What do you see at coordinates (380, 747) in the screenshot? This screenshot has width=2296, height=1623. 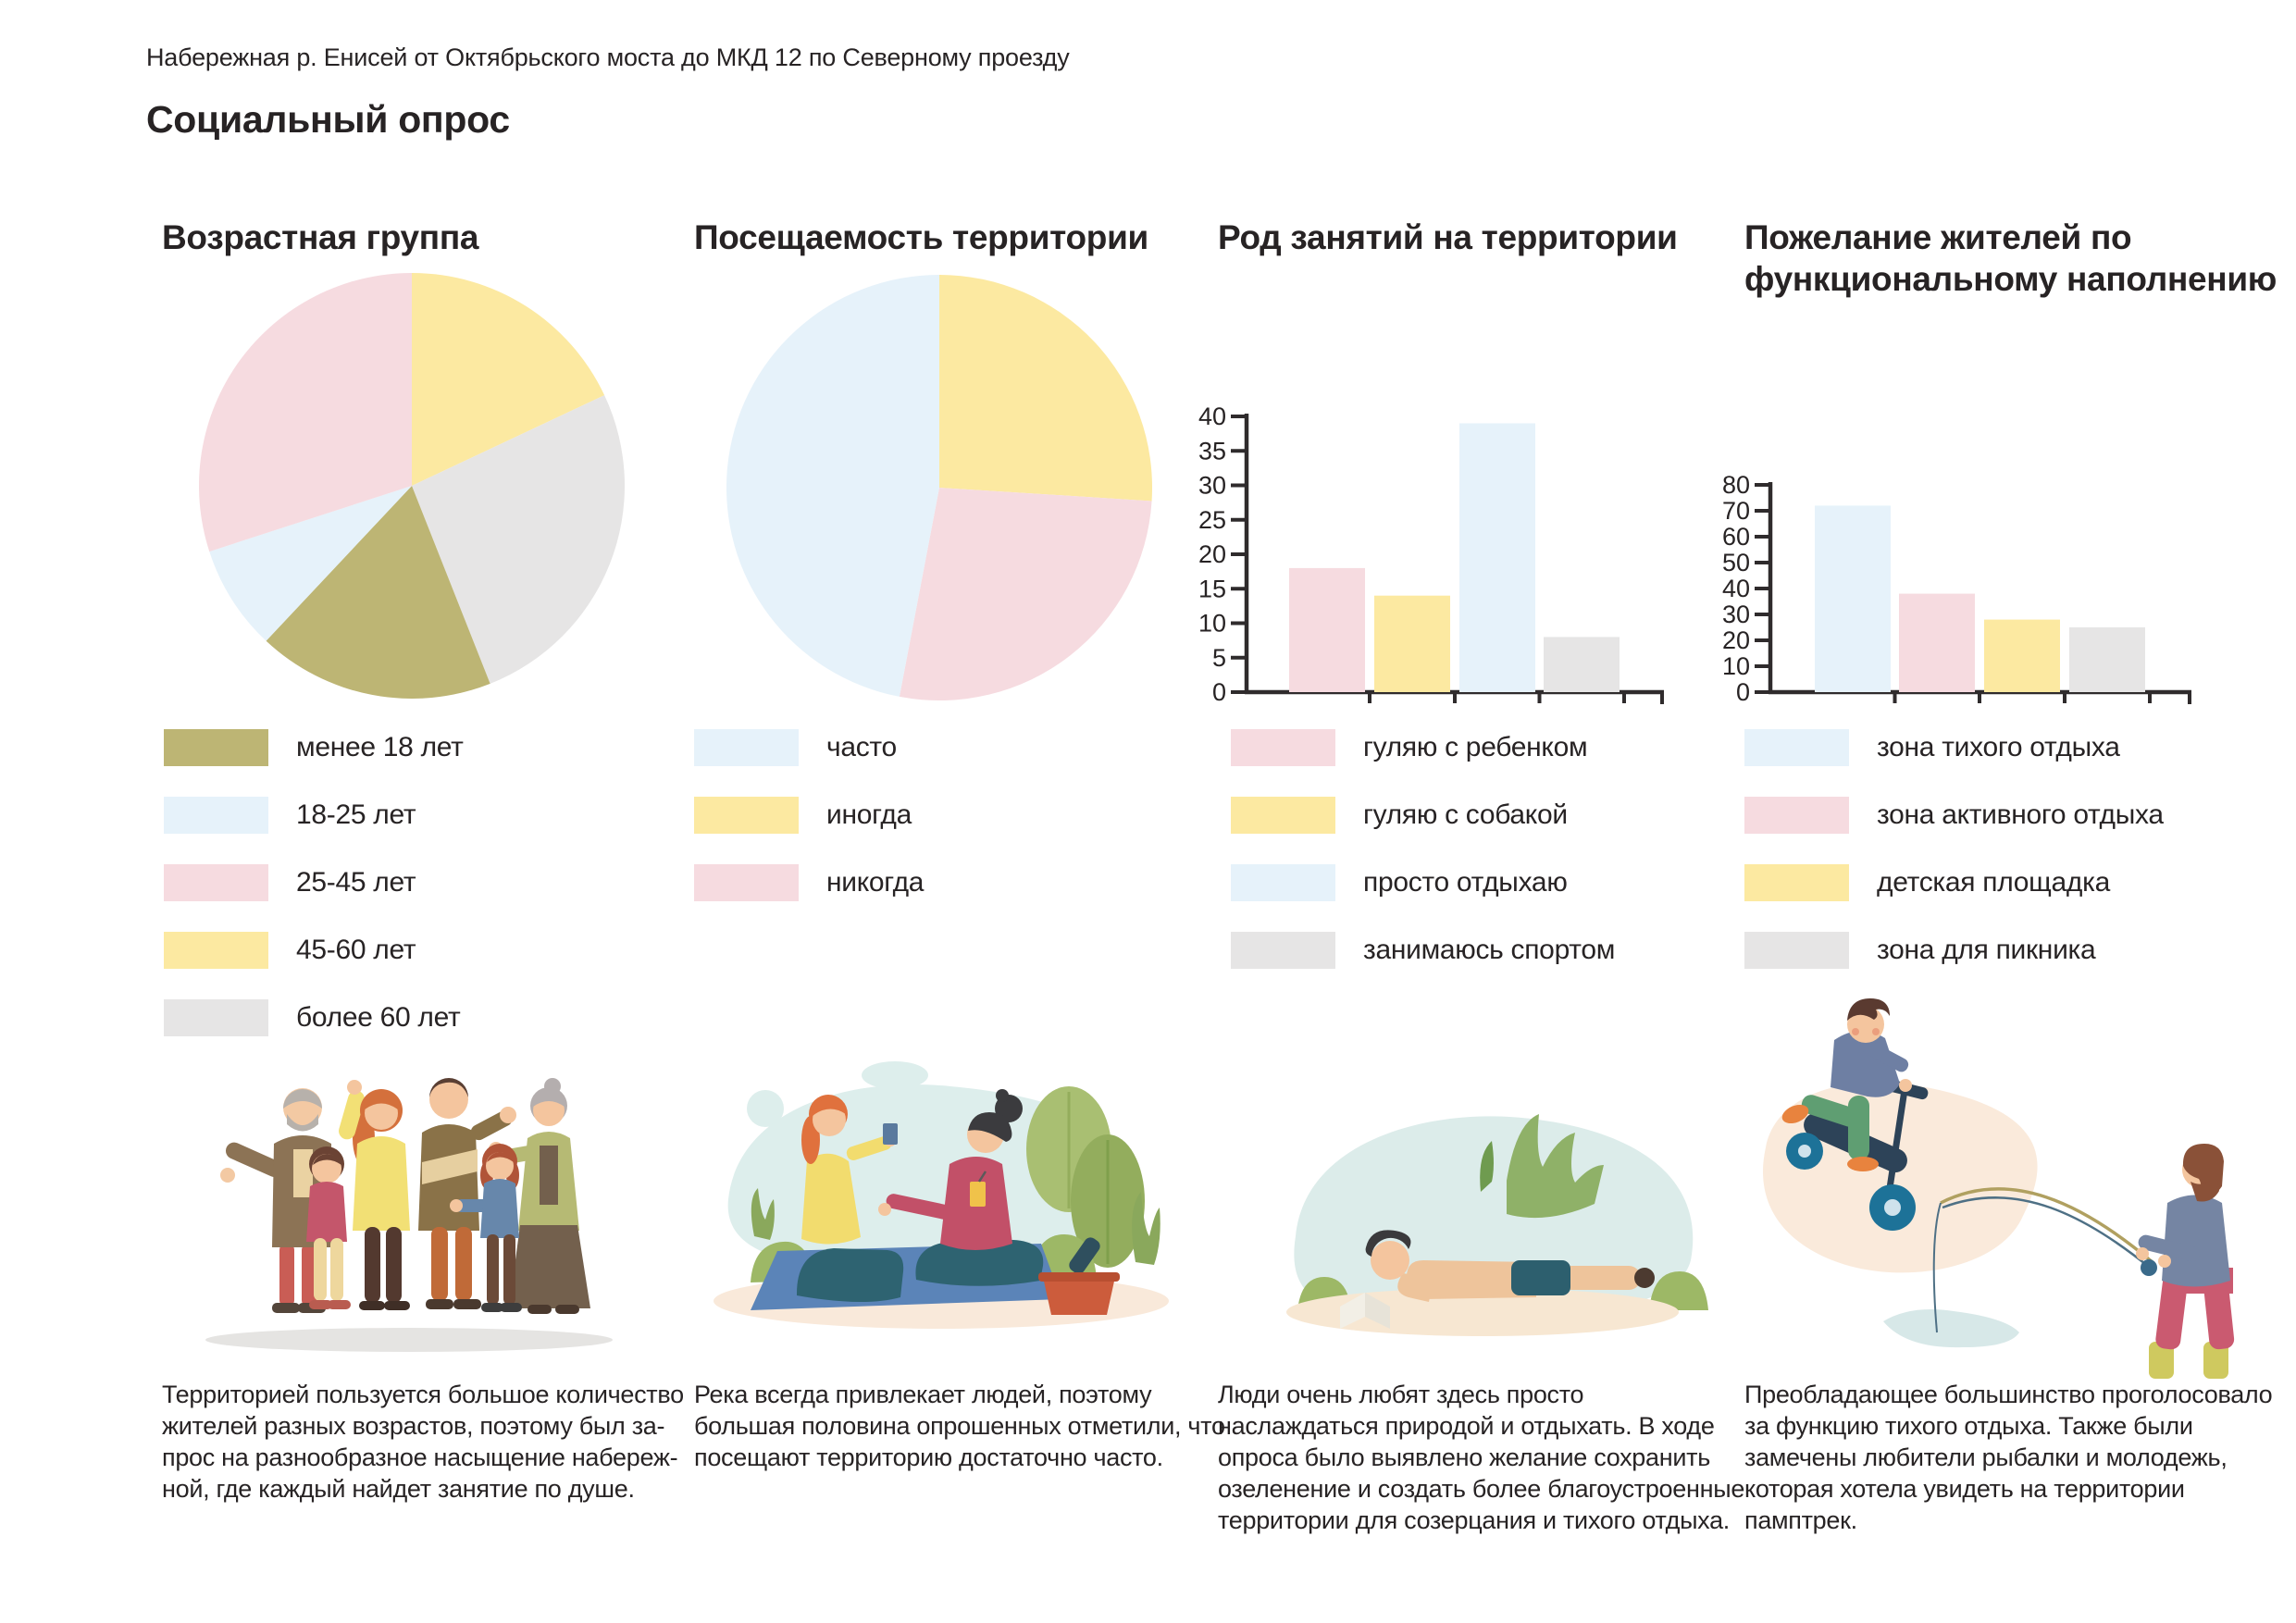 I see `legend-label: менее 18 лет` at bounding box center [380, 747].